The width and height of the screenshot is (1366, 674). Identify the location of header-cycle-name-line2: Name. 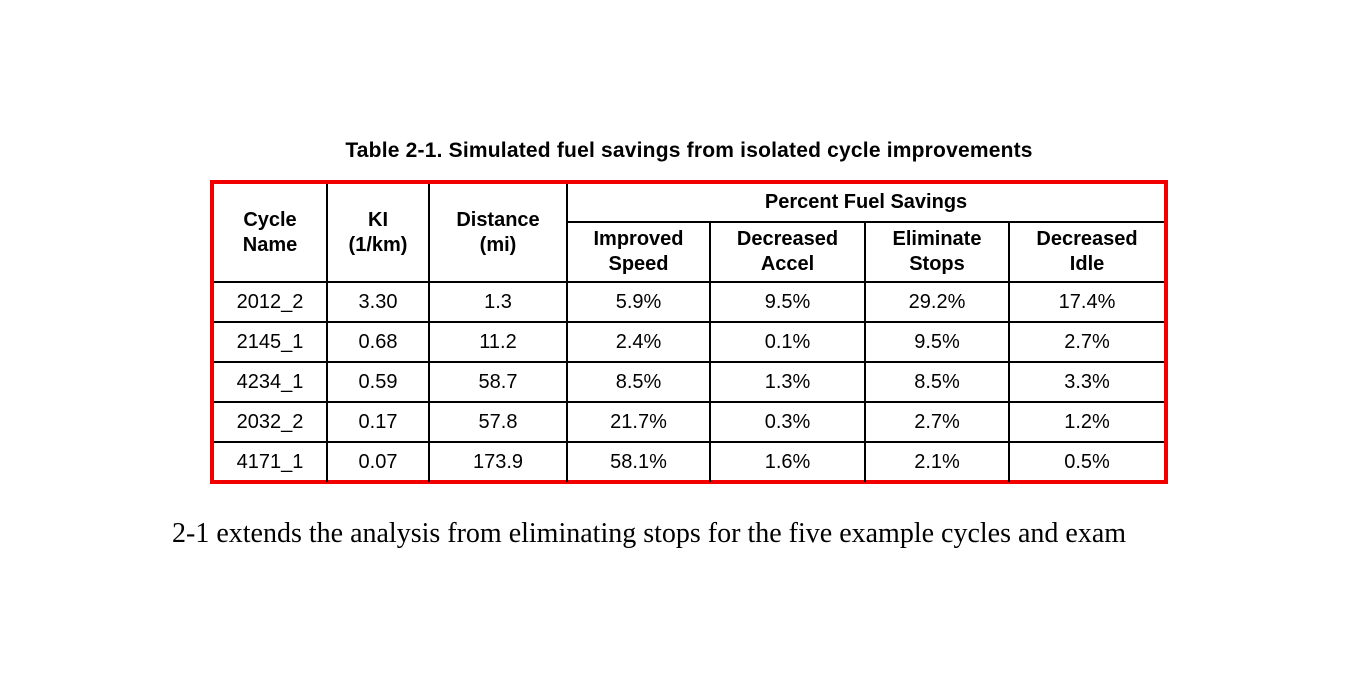
(270, 244).